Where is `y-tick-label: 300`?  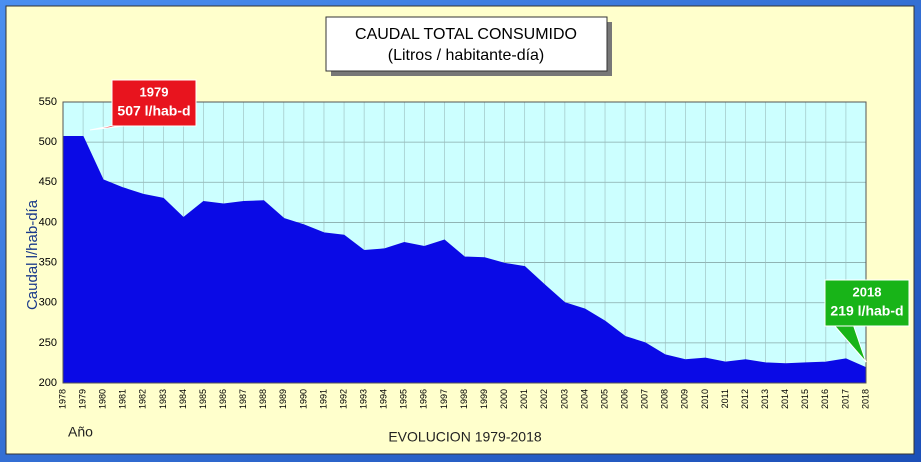
y-tick-label: 300 is located at coordinates (48, 303).